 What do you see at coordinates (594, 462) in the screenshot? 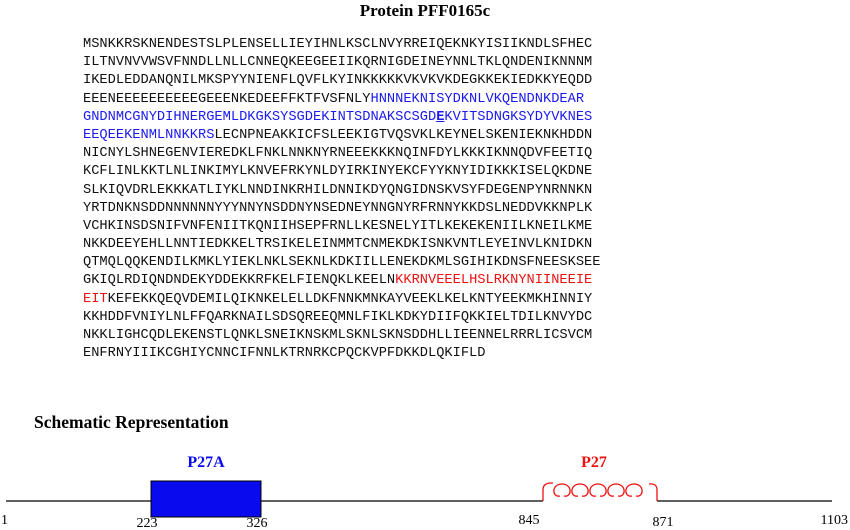
I see `p27-label: P27` at bounding box center [594, 462].